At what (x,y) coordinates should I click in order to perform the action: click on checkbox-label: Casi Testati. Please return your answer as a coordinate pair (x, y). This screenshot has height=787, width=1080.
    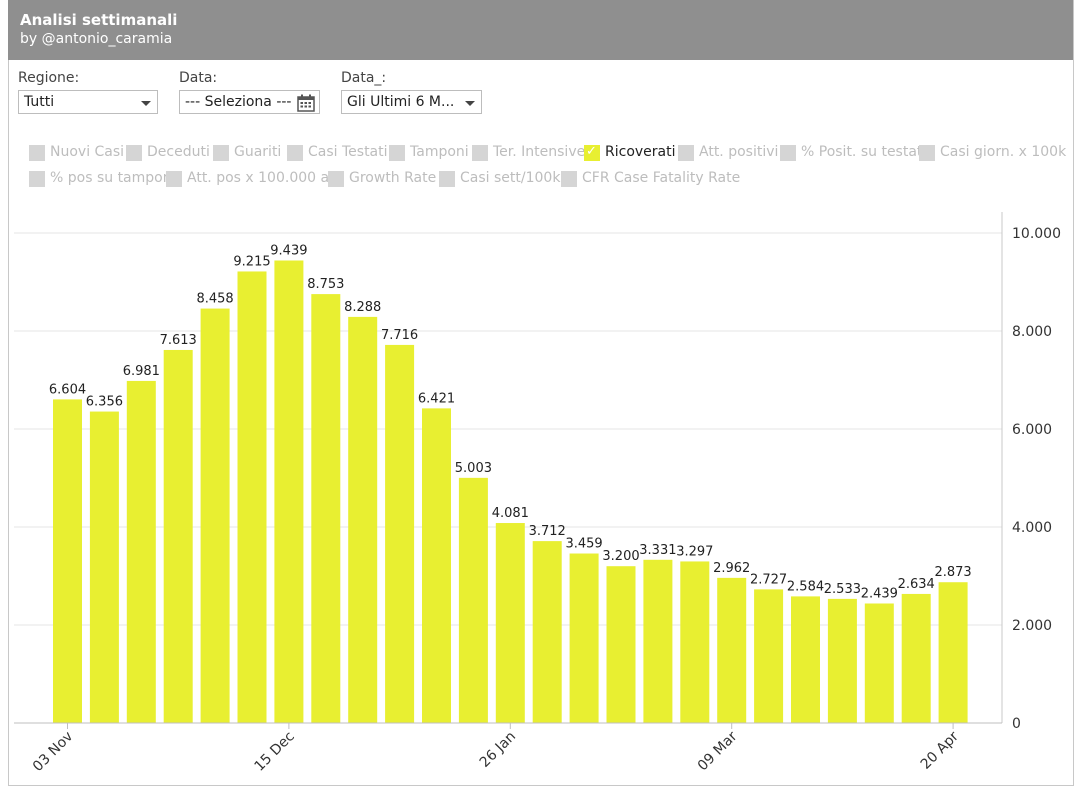
    Looking at the image, I should click on (348, 152).